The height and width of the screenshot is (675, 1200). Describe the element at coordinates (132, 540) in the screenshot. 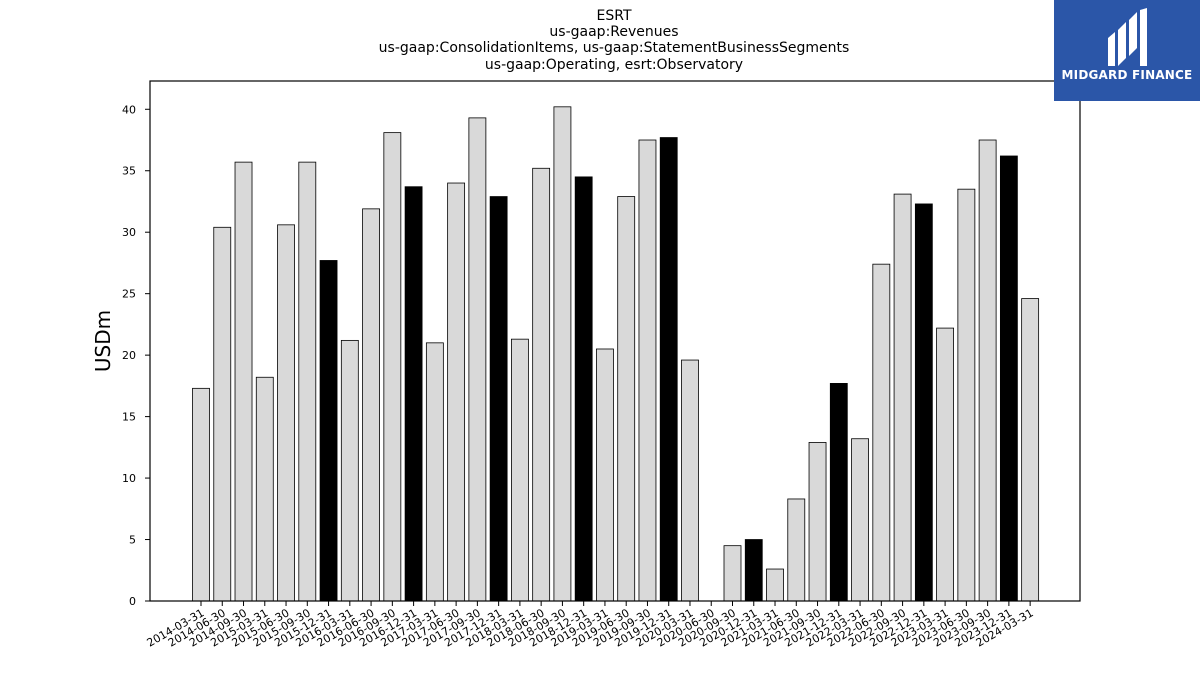

I see `y-tick-label: 5` at that location.